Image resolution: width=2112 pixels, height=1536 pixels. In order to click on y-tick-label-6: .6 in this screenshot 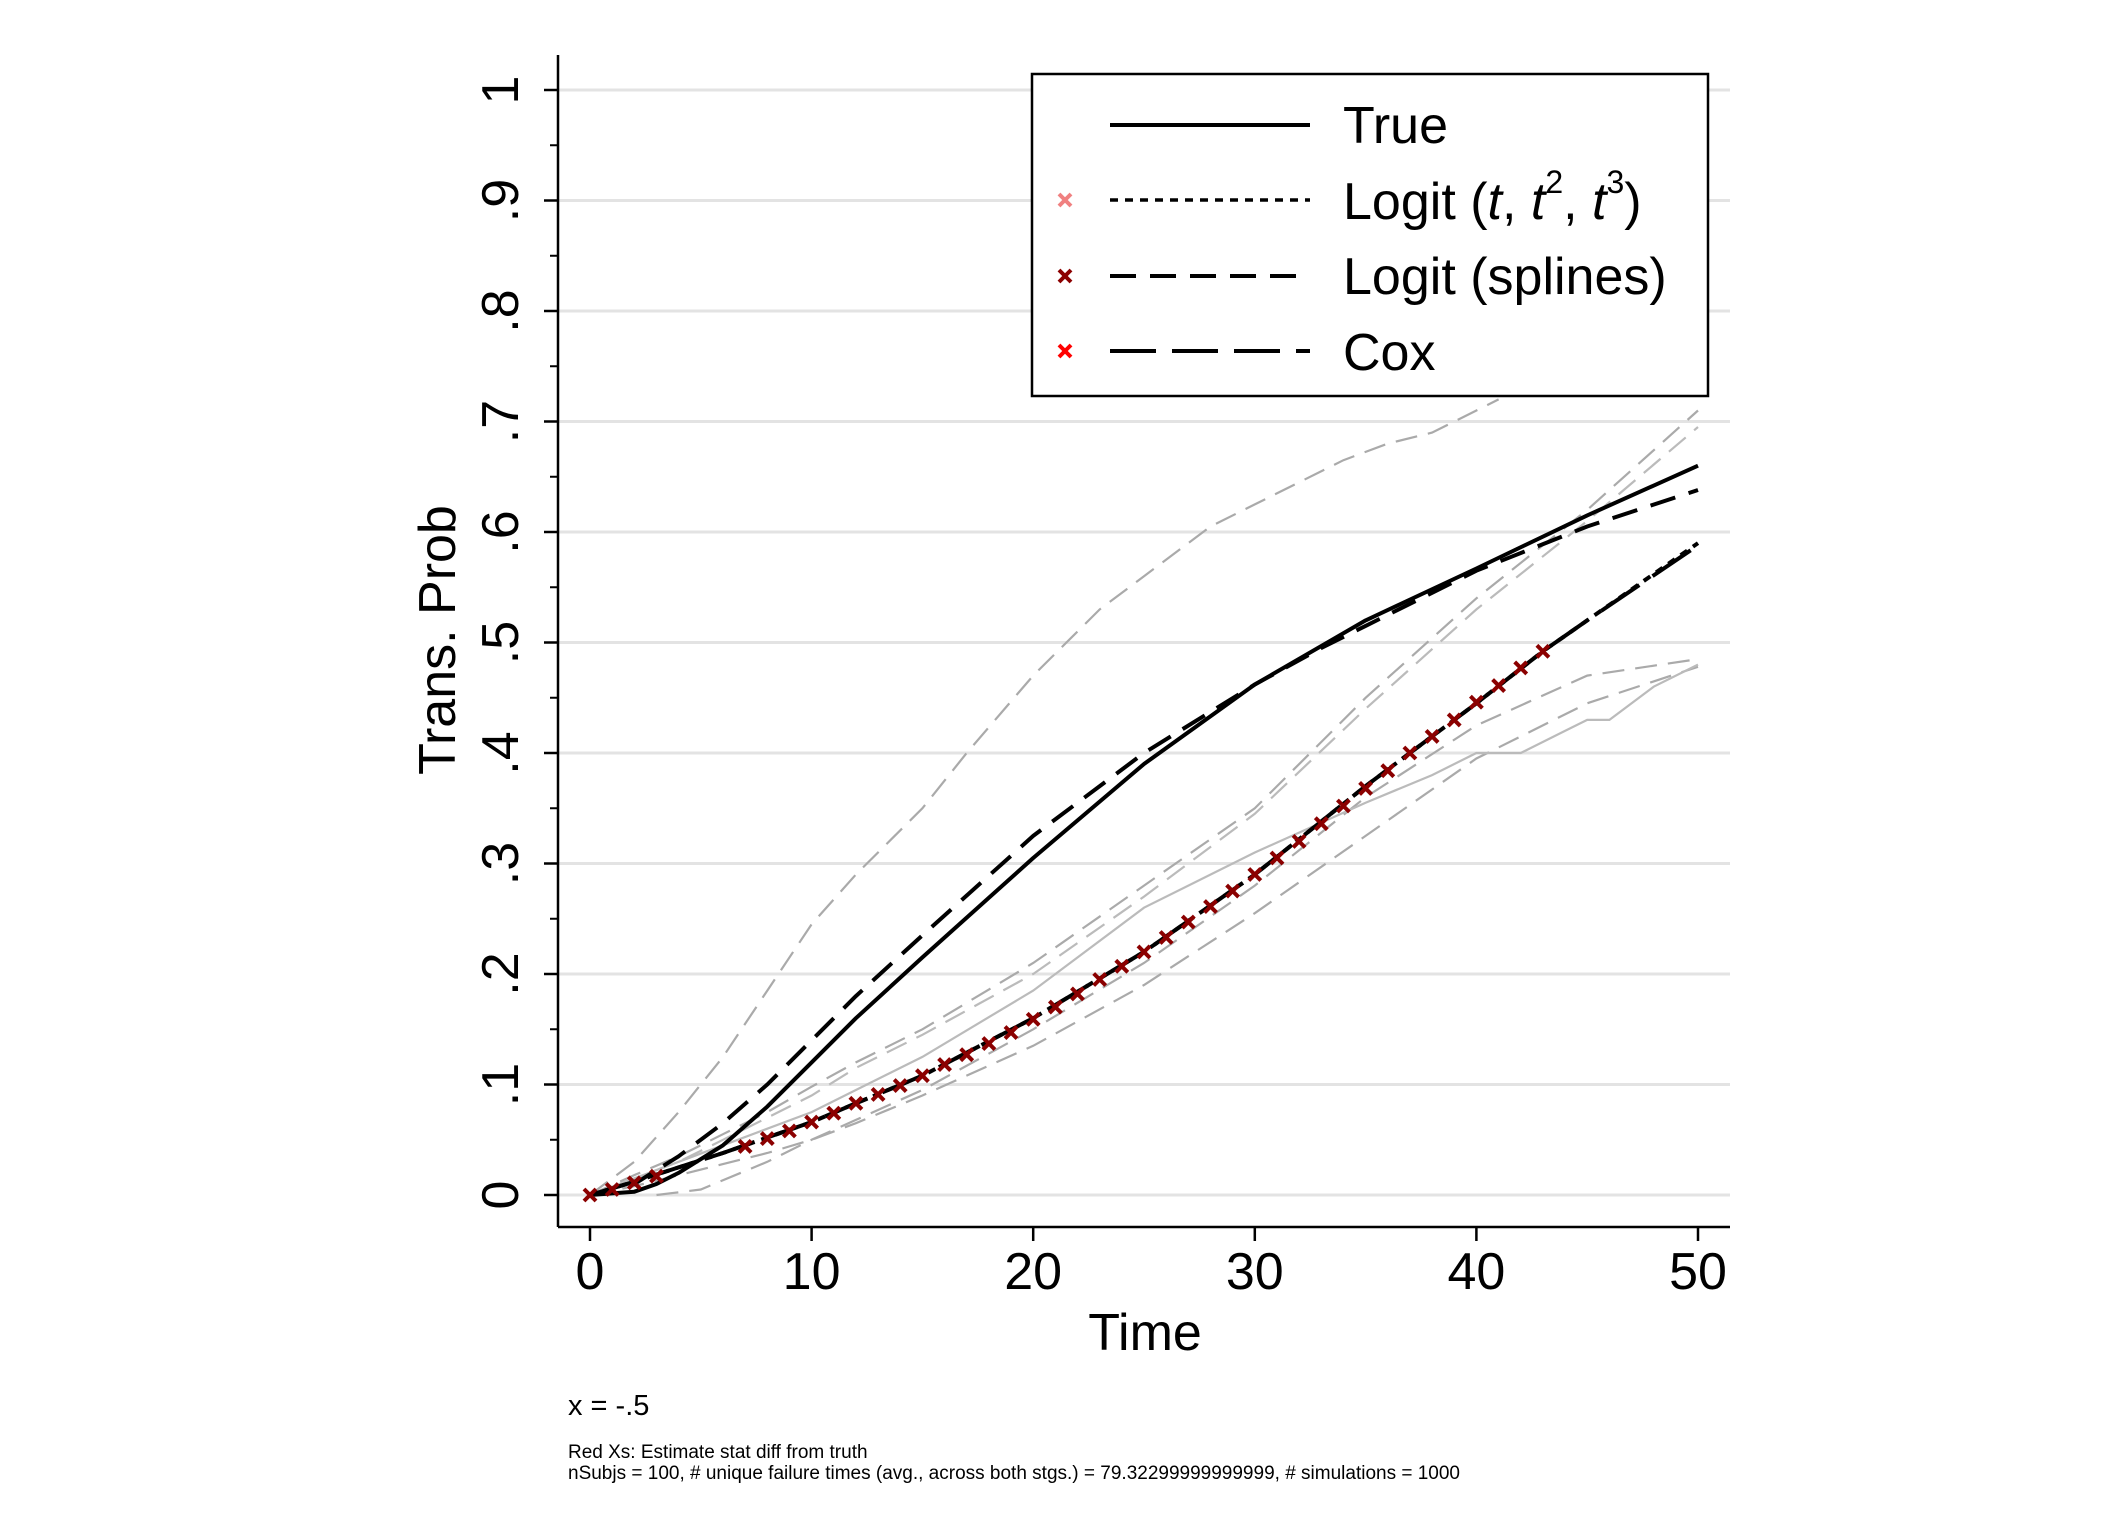, I will do `click(501, 531)`.